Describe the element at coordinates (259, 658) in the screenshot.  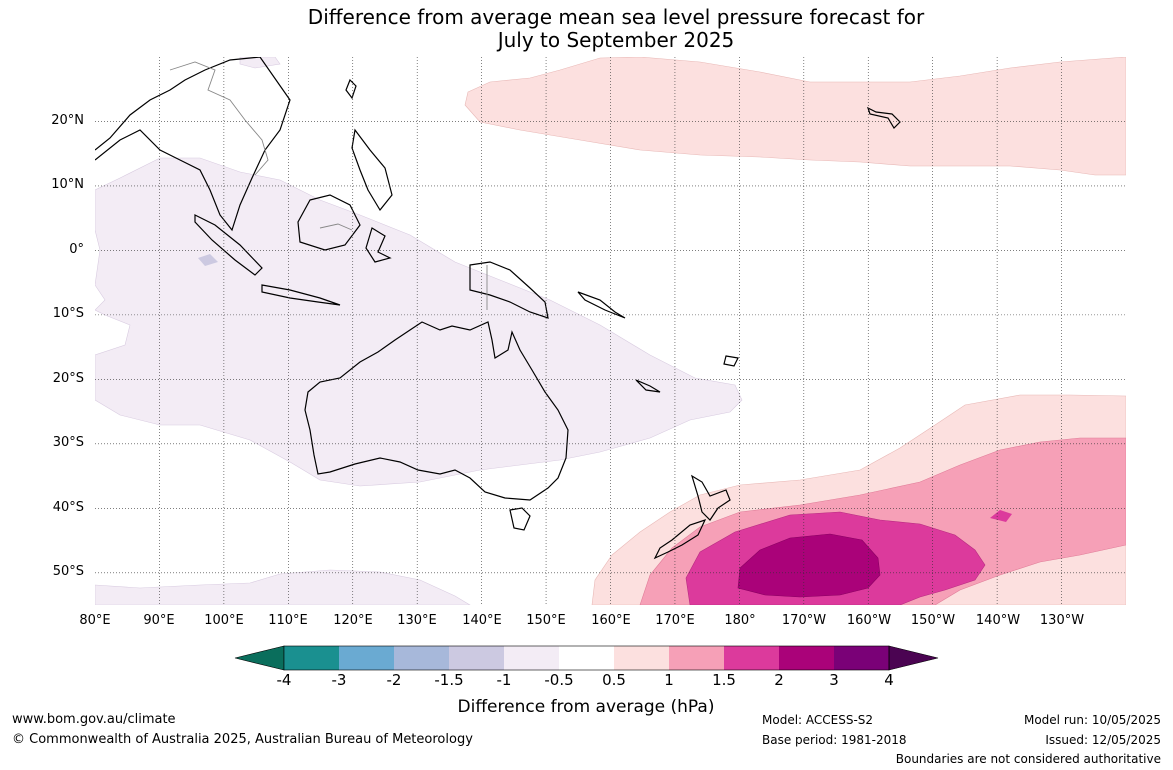
I see `colorbar-low-extend` at that location.